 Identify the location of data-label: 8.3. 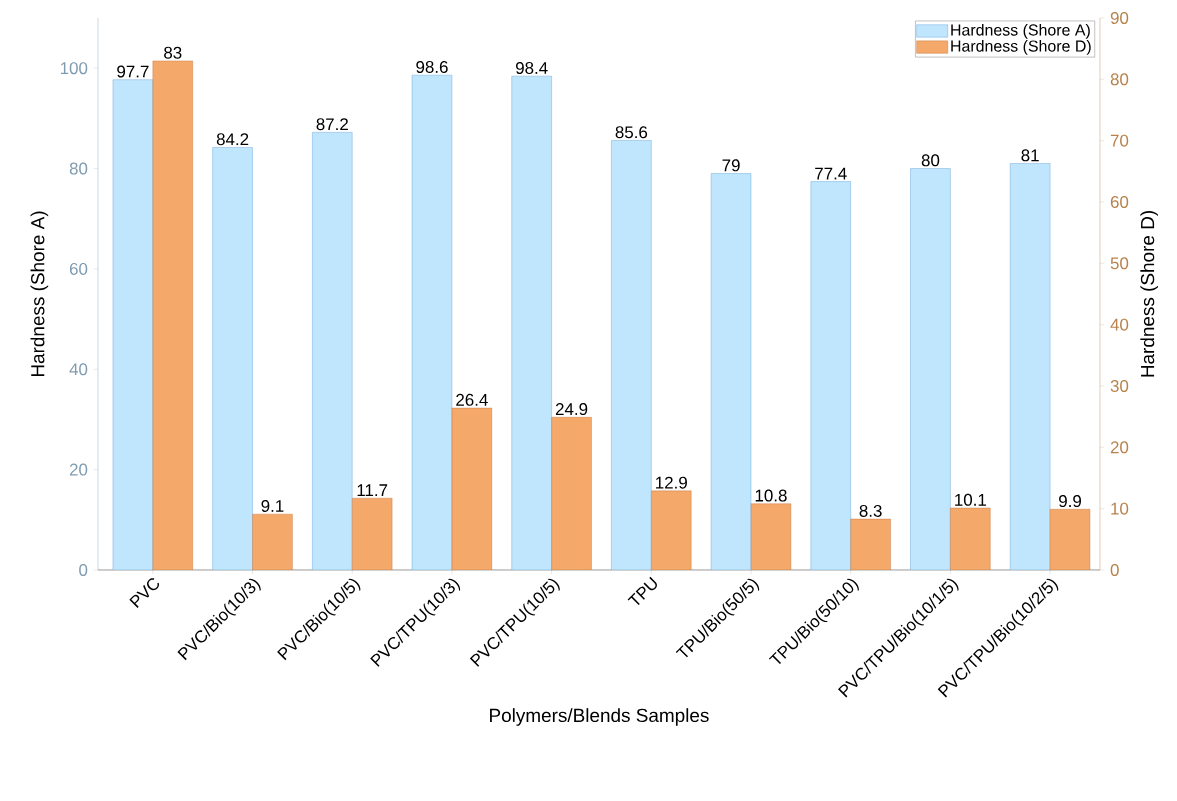
(870, 510).